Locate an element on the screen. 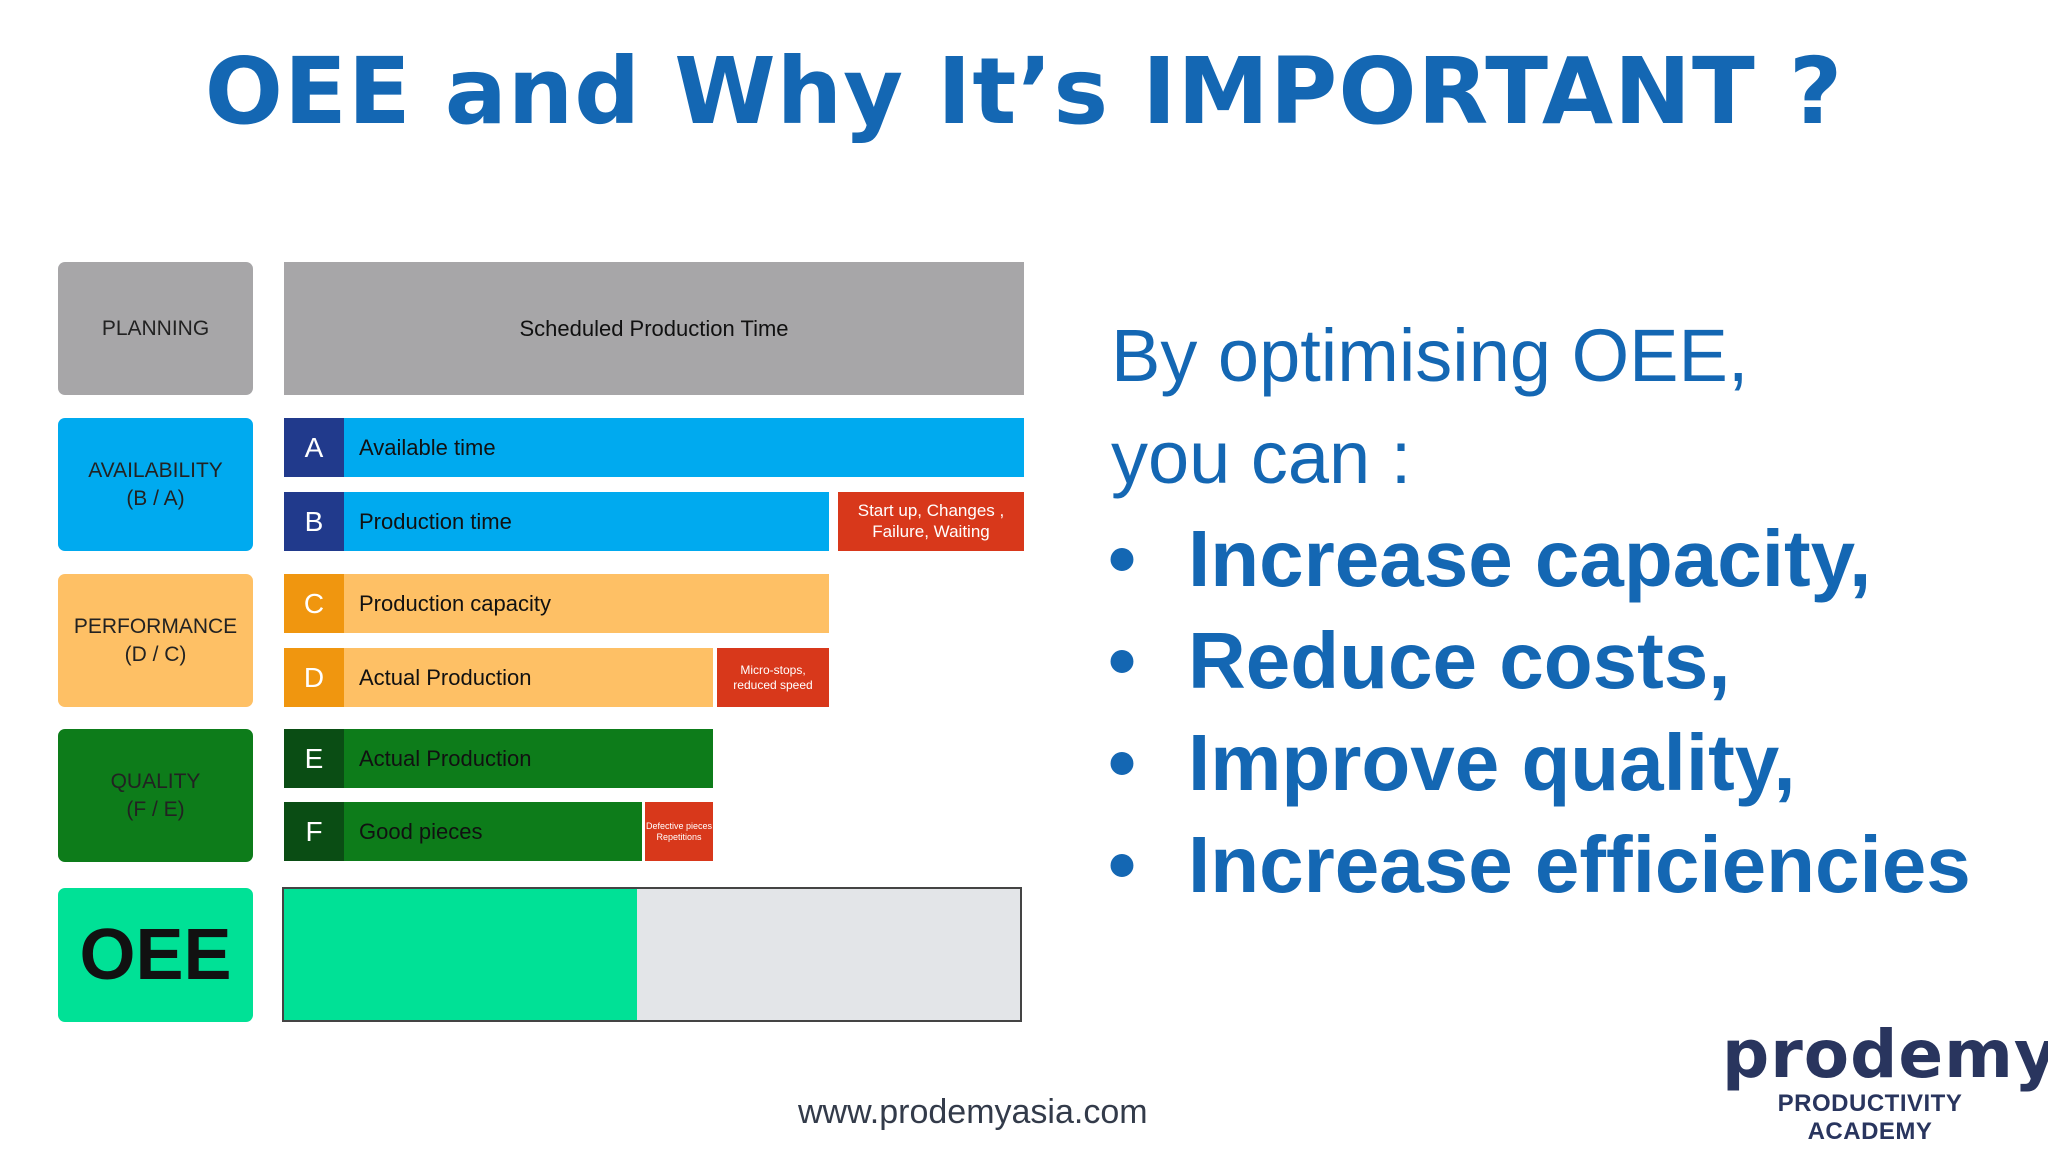 This screenshot has height=1152, width=2048. bar-letter-b: B is located at coordinates (314, 521).